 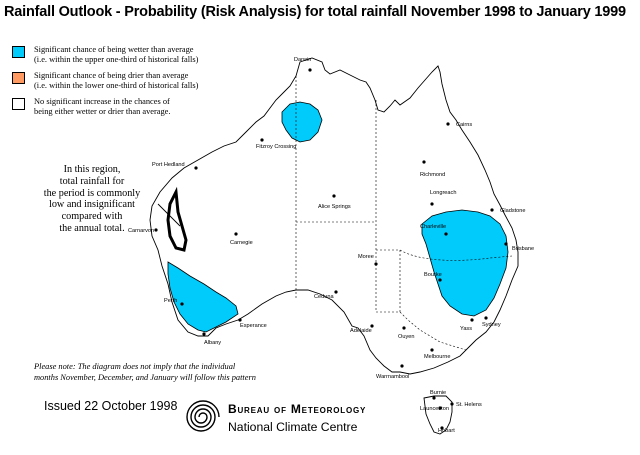 What do you see at coordinates (448, 124) in the screenshot?
I see `town-dot-cairns` at bounding box center [448, 124].